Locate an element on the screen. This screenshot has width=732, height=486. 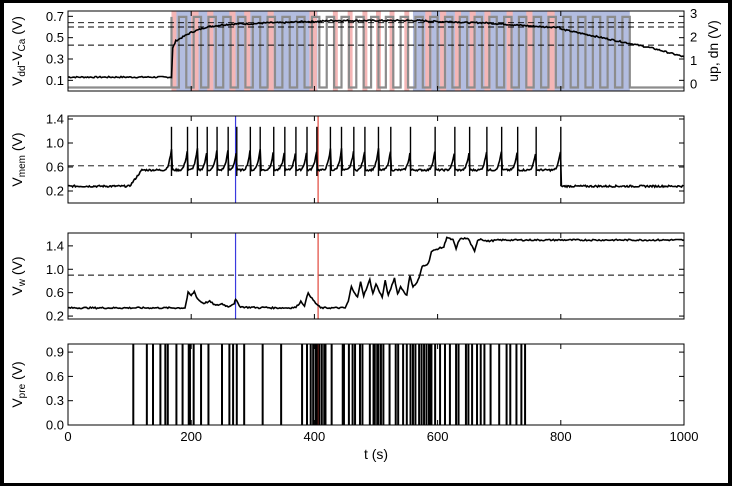
y-axis-label-part: -V is located at coordinates (17, 58).